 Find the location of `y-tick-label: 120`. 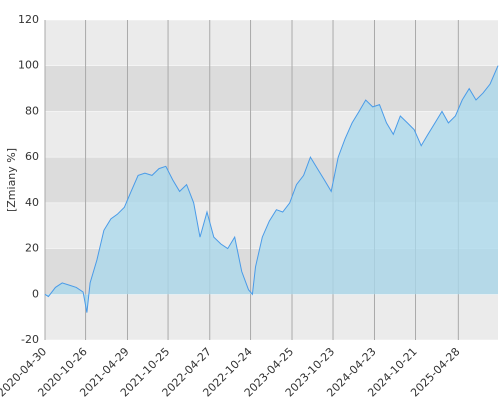

y-tick-label: 120 is located at coordinates (28, 19).